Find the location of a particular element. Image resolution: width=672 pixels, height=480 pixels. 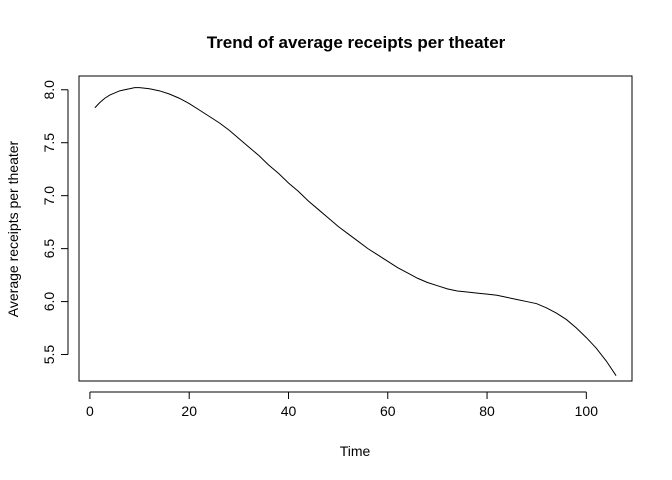

x-tick-label: 20 is located at coordinates (189, 411).